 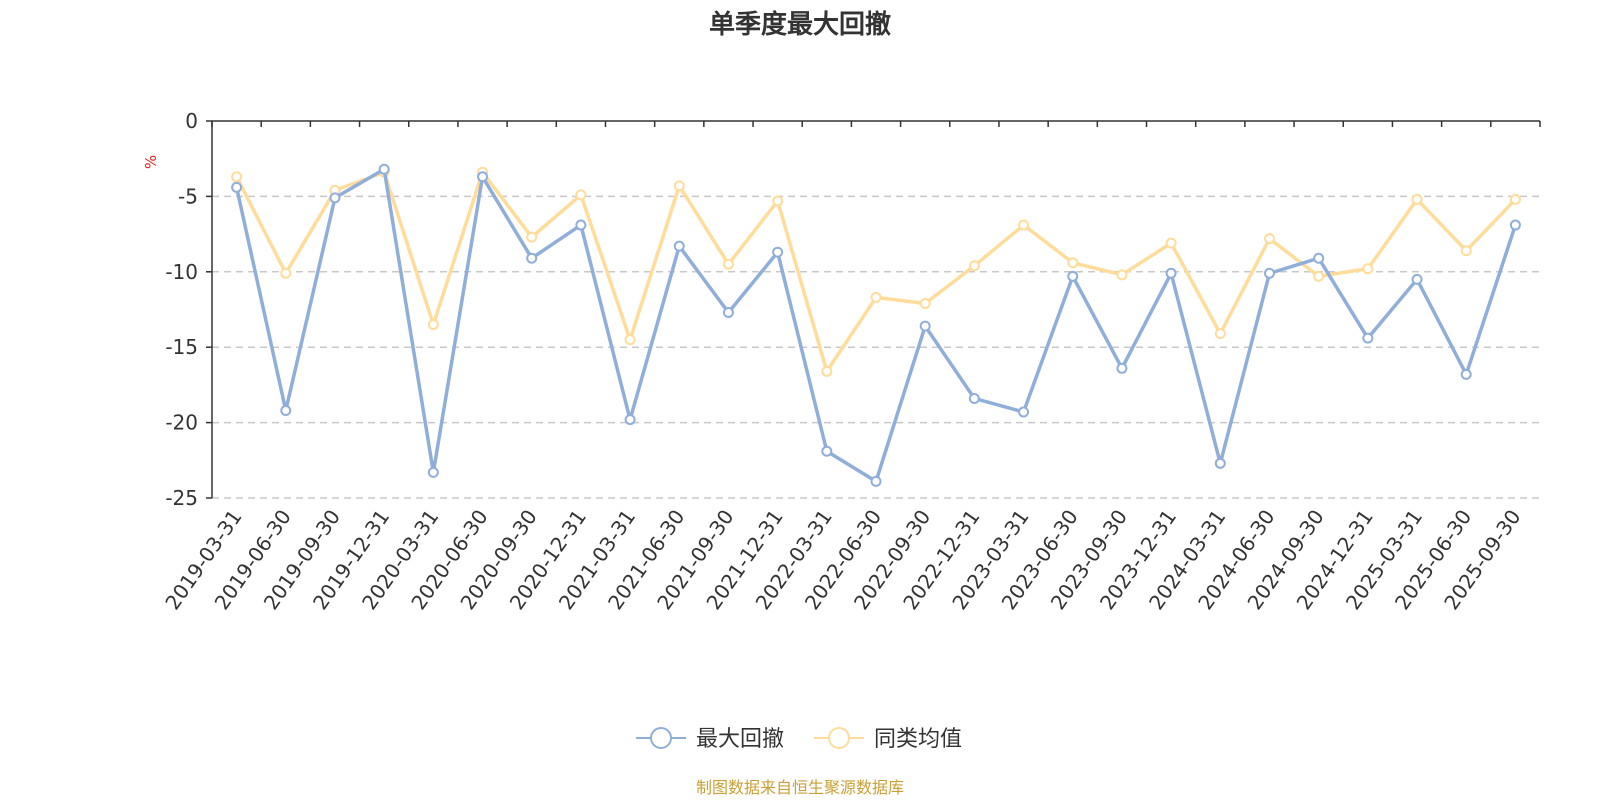 I want to click on y-tick-label: 0, so click(x=191, y=121).